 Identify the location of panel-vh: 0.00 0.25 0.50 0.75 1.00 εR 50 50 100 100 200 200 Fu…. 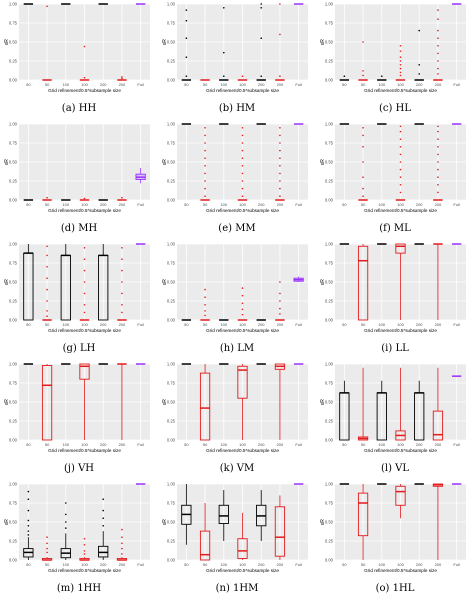
(79, 420).